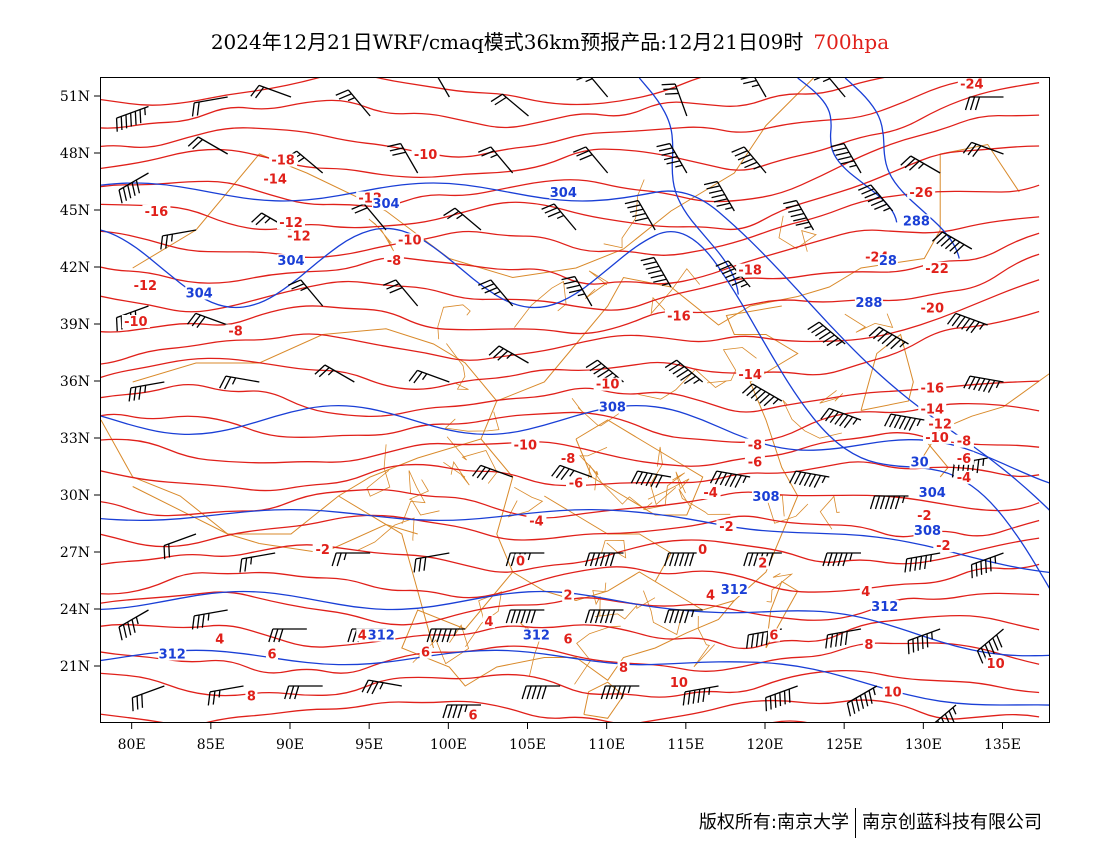  What do you see at coordinates (75, 382) in the screenshot?
I see `lat-tick-label: 36N` at bounding box center [75, 382].